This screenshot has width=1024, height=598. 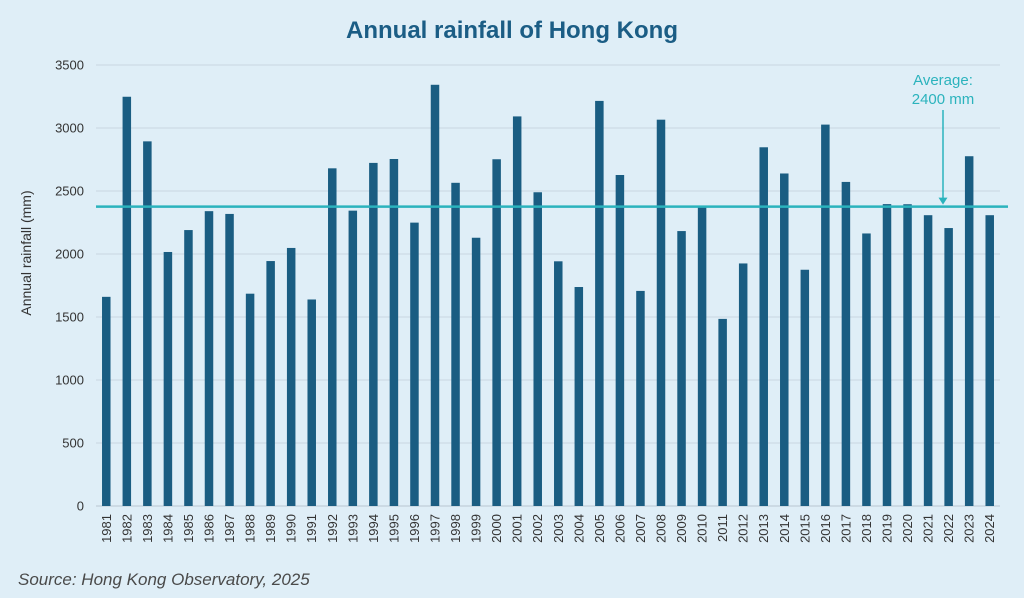 I want to click on x-tick-label: 2011, so click(x=722, y=528).